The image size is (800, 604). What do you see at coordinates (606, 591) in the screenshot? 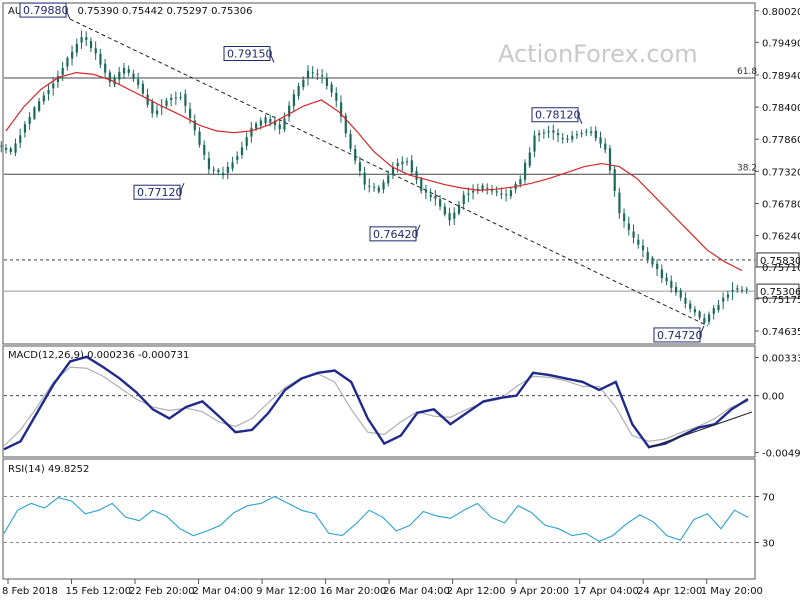
I see `x-tick-label: 17 Apr 04:00` at bounding box center [606, 591].